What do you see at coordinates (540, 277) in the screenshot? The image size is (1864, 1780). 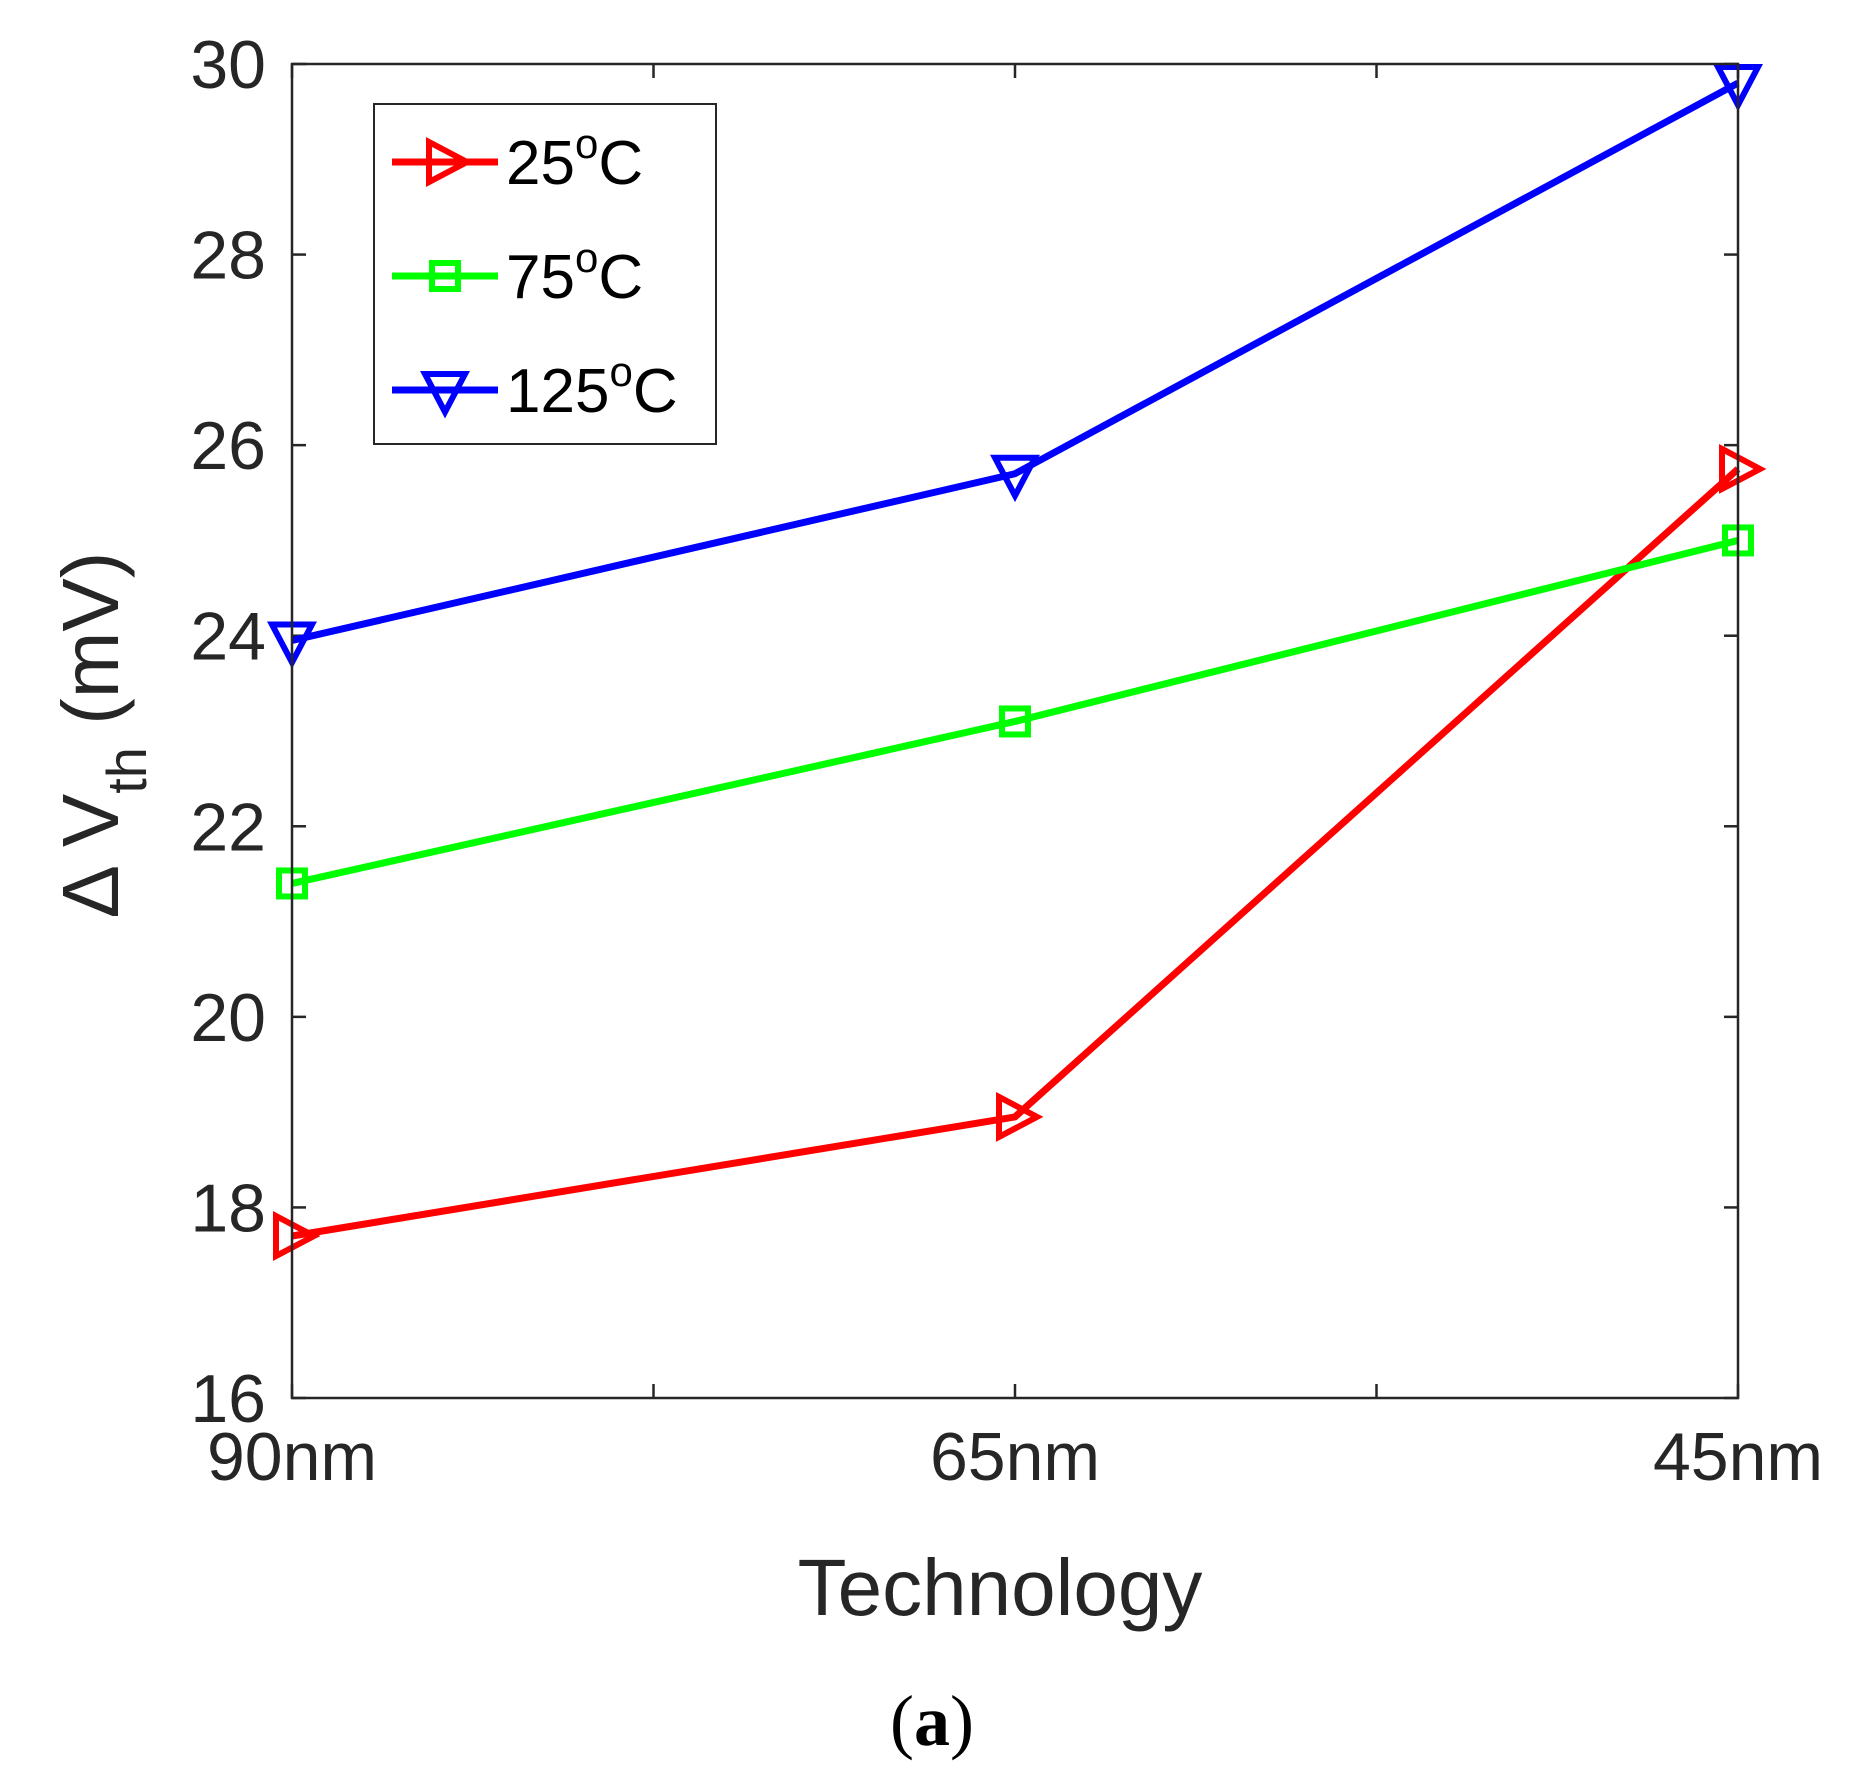 I see `legend-label-value: 75` at bounding box center [540, 277].